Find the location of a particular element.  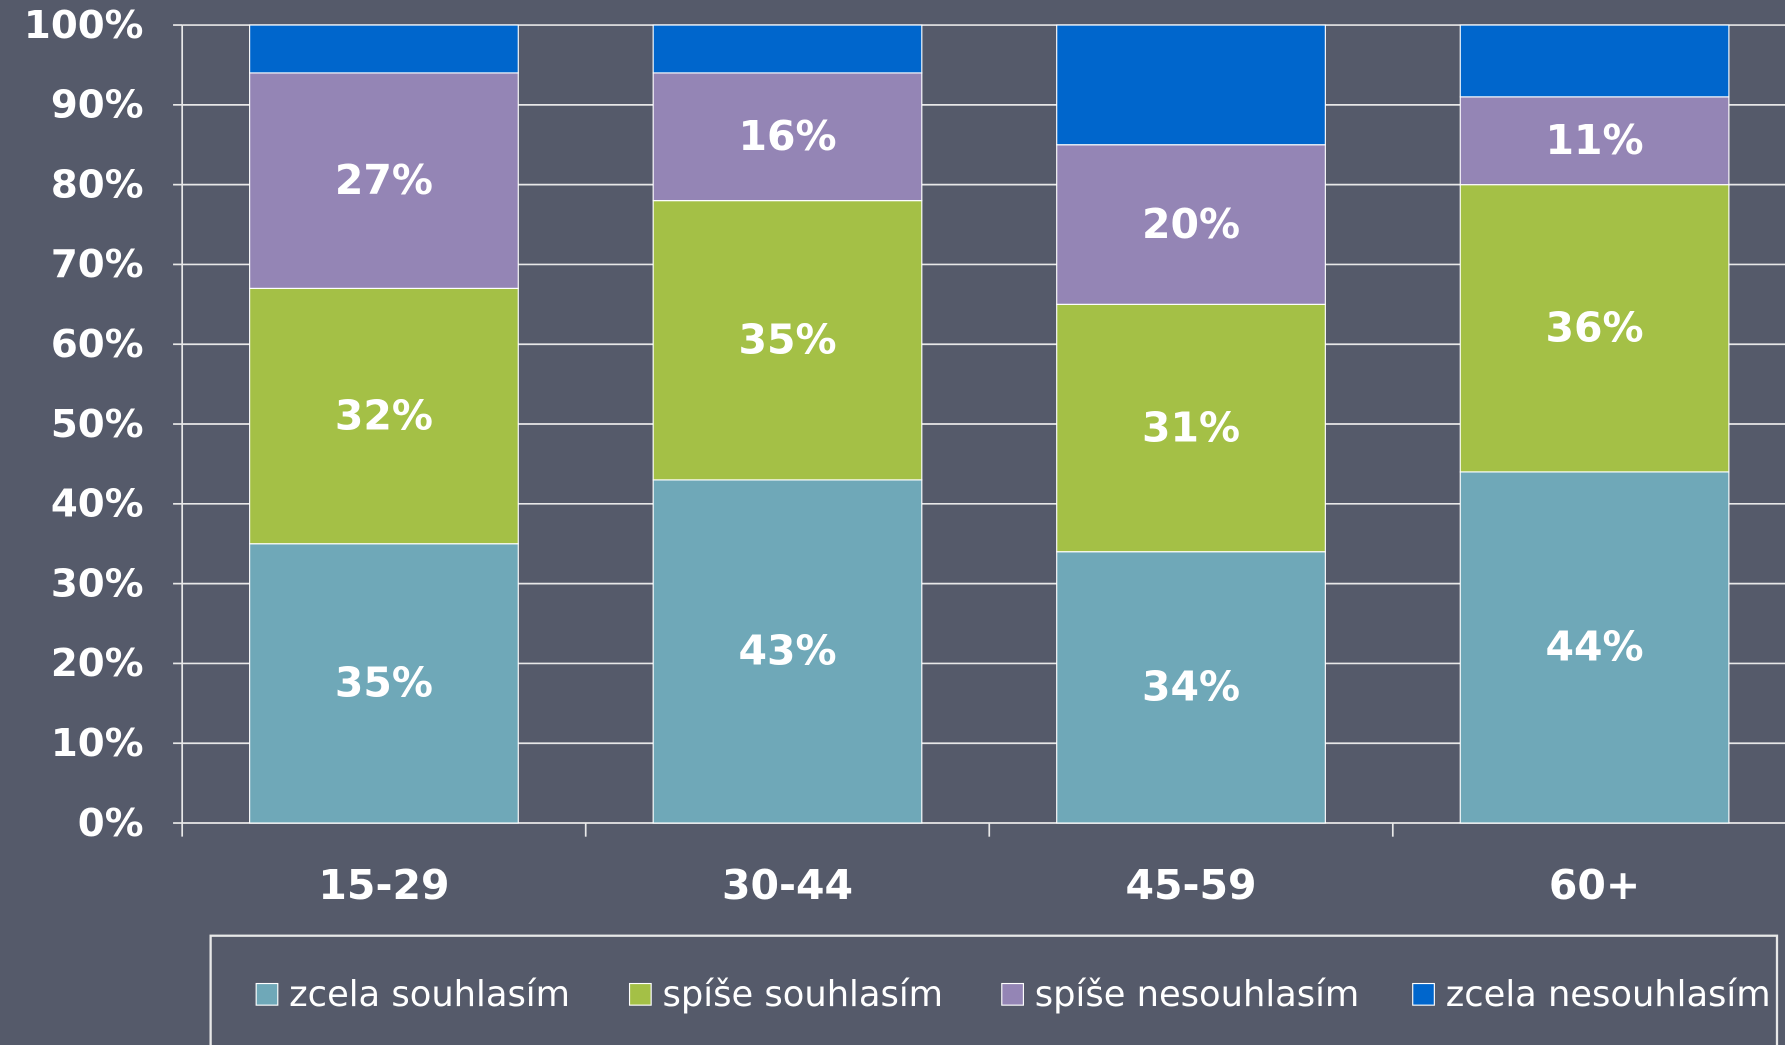

y-tick-label: 100% is located at coordinates (84, 25).